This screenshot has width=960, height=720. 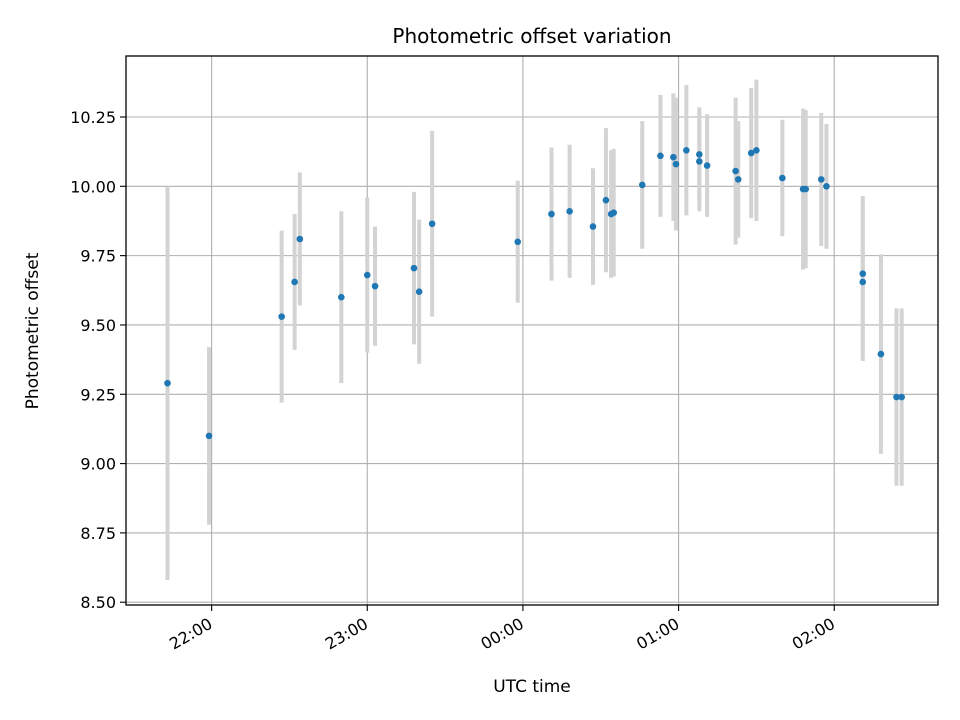 I want to click on y-tick-label: 9.00, so click(x=98, y=464).